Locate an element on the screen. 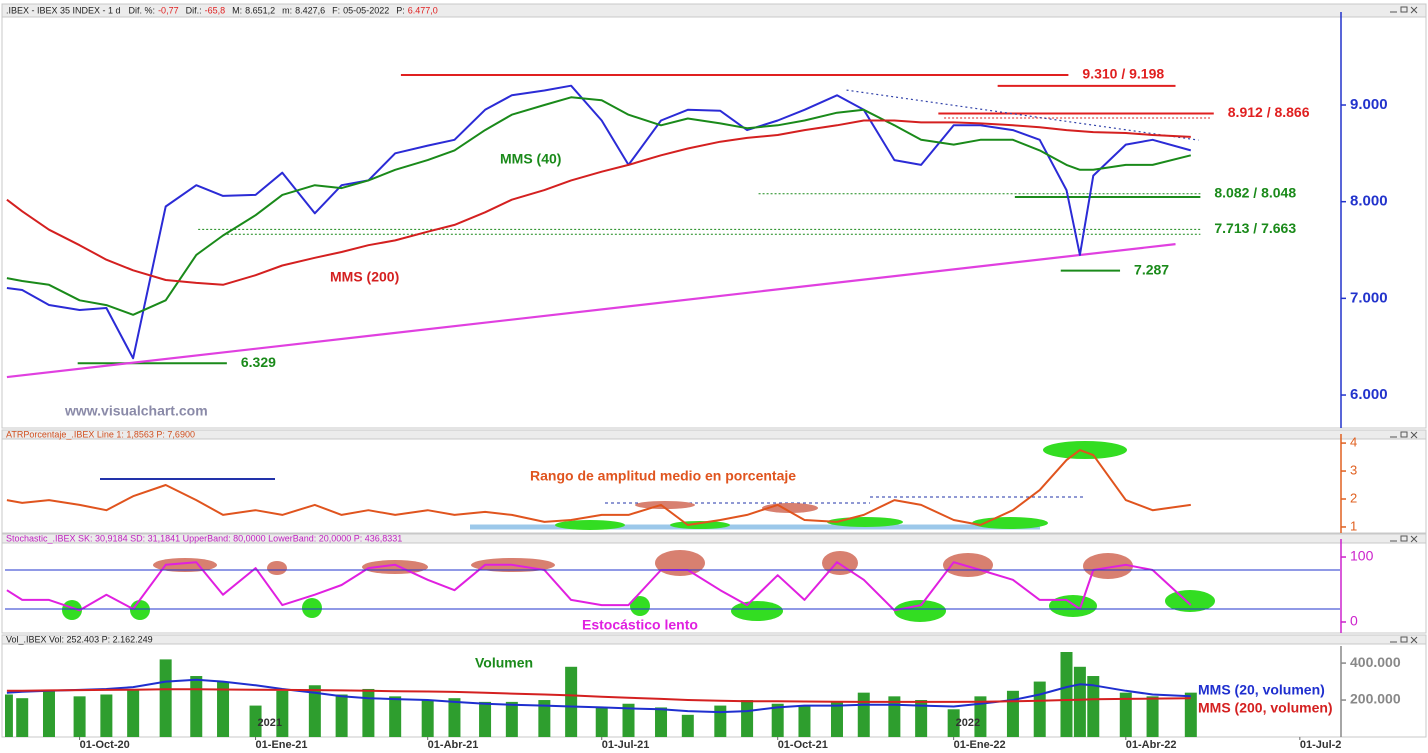  year-label: 2021 is located at coordinates (270, 723).